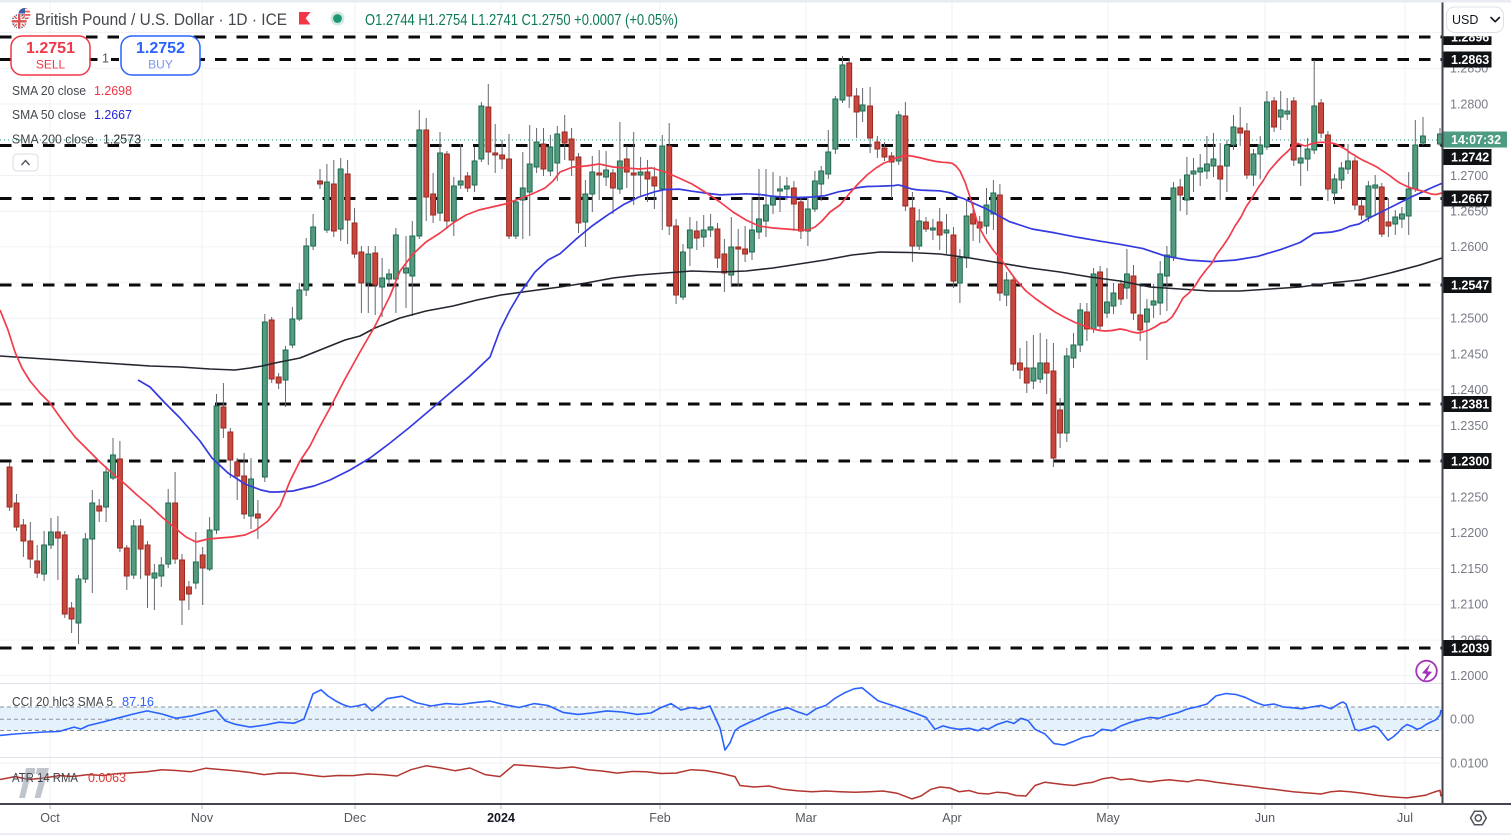 This screenshot has width=1511, height=835. What do you see at coordinates (951, 818) in the screenshot?
I see `svg-text: Apr` at bounding box center [951, 818].